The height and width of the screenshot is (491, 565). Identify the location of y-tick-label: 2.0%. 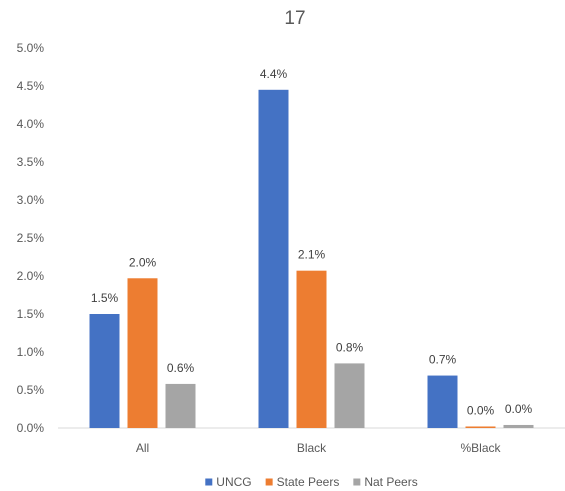
(31, 276).